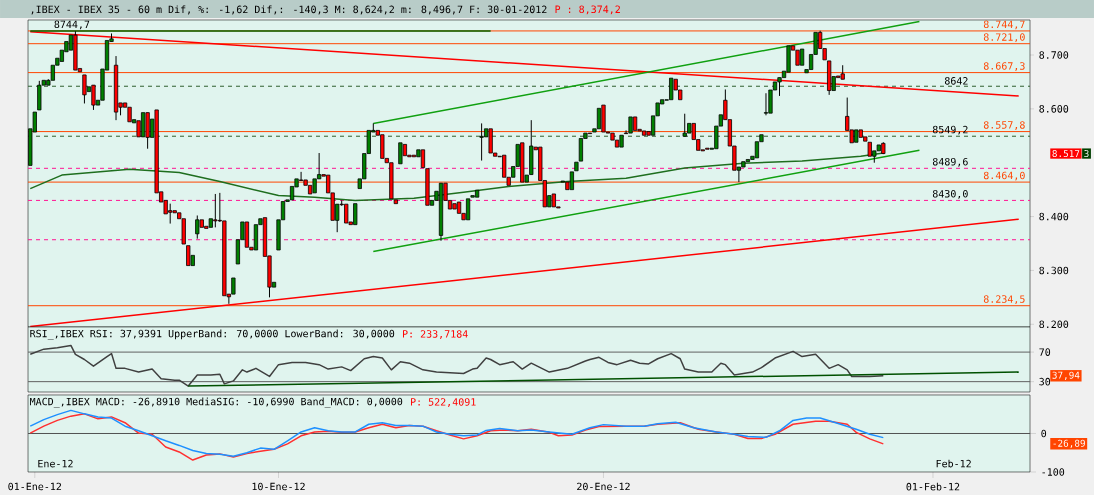 This screenshot has height=495, width=1094. What do you see at coordinates (435, 334) in the screenshot?
I see `chart-subtitle: P: 233,7184` at bounding box center [435, 334].